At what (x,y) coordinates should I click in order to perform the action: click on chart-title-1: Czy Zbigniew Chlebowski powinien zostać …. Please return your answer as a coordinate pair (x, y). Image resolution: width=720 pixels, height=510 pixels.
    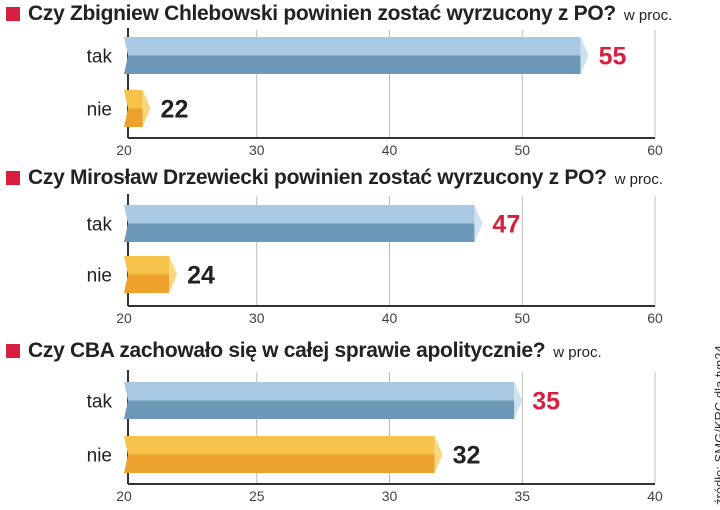
    Looking at the image, I should click on (339, 14).